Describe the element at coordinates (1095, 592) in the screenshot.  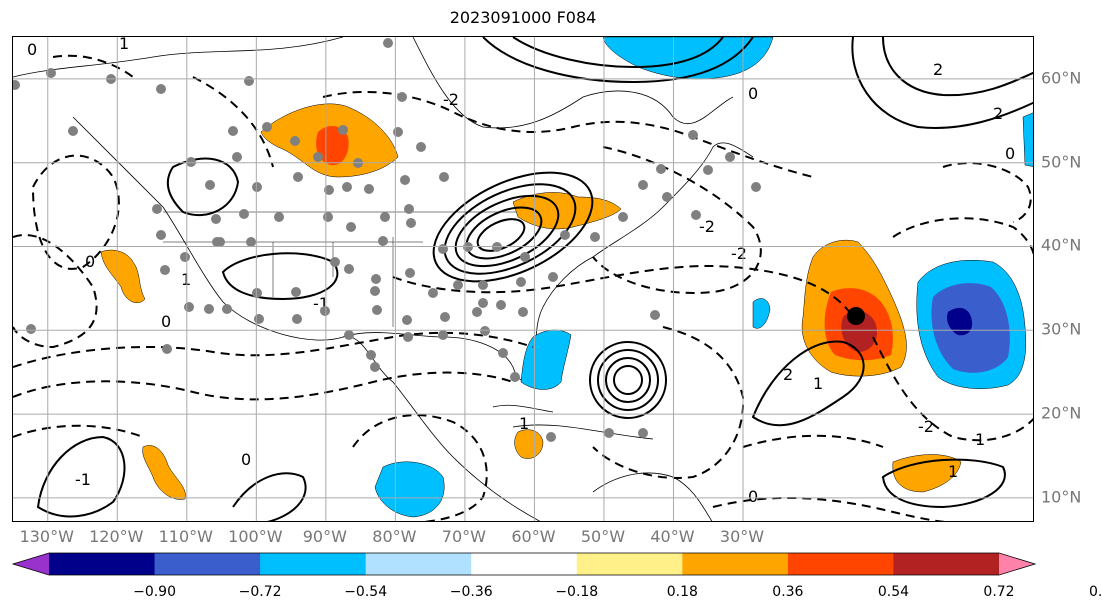
I see `colorbar-tick-label: 0.90` at that location.